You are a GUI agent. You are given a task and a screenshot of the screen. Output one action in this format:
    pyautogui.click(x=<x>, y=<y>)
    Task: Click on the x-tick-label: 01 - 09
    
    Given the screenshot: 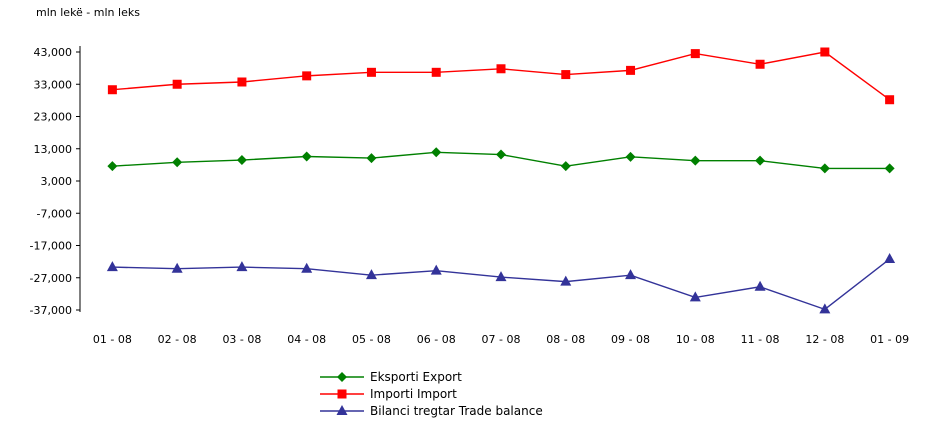 What is the action you would take?
    pyautogui.click(x=889, y=339)
    